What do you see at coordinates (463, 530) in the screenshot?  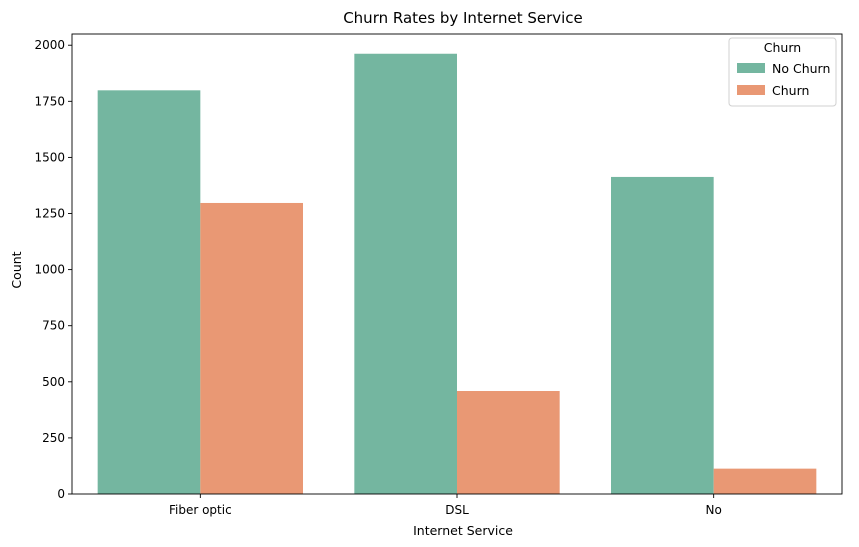 I see `x-axis-label: Internet Service` at bounding box center [463, 530].